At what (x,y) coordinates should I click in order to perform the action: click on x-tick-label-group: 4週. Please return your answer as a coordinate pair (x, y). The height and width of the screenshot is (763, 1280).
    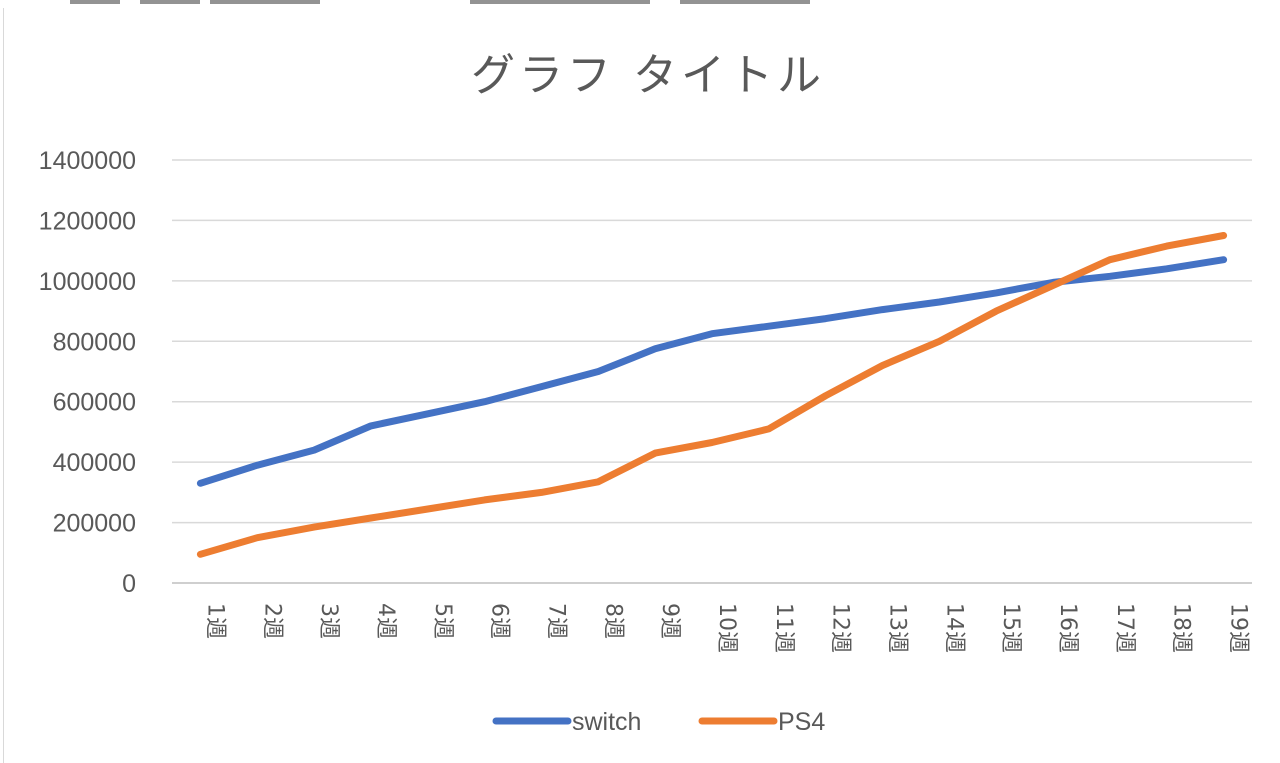
    Looking at the image, I should click on (385, 621).